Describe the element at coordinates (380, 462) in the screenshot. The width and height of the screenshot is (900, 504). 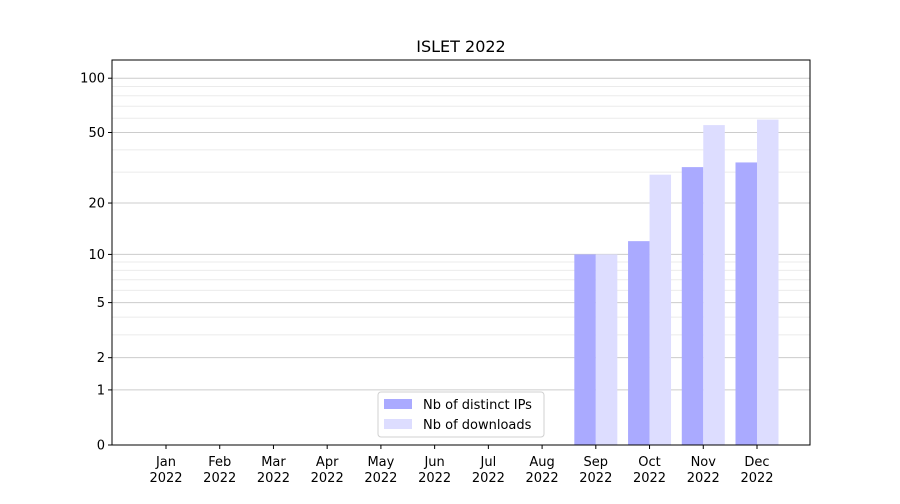
I see `x-tick-label-month: May` at that location.